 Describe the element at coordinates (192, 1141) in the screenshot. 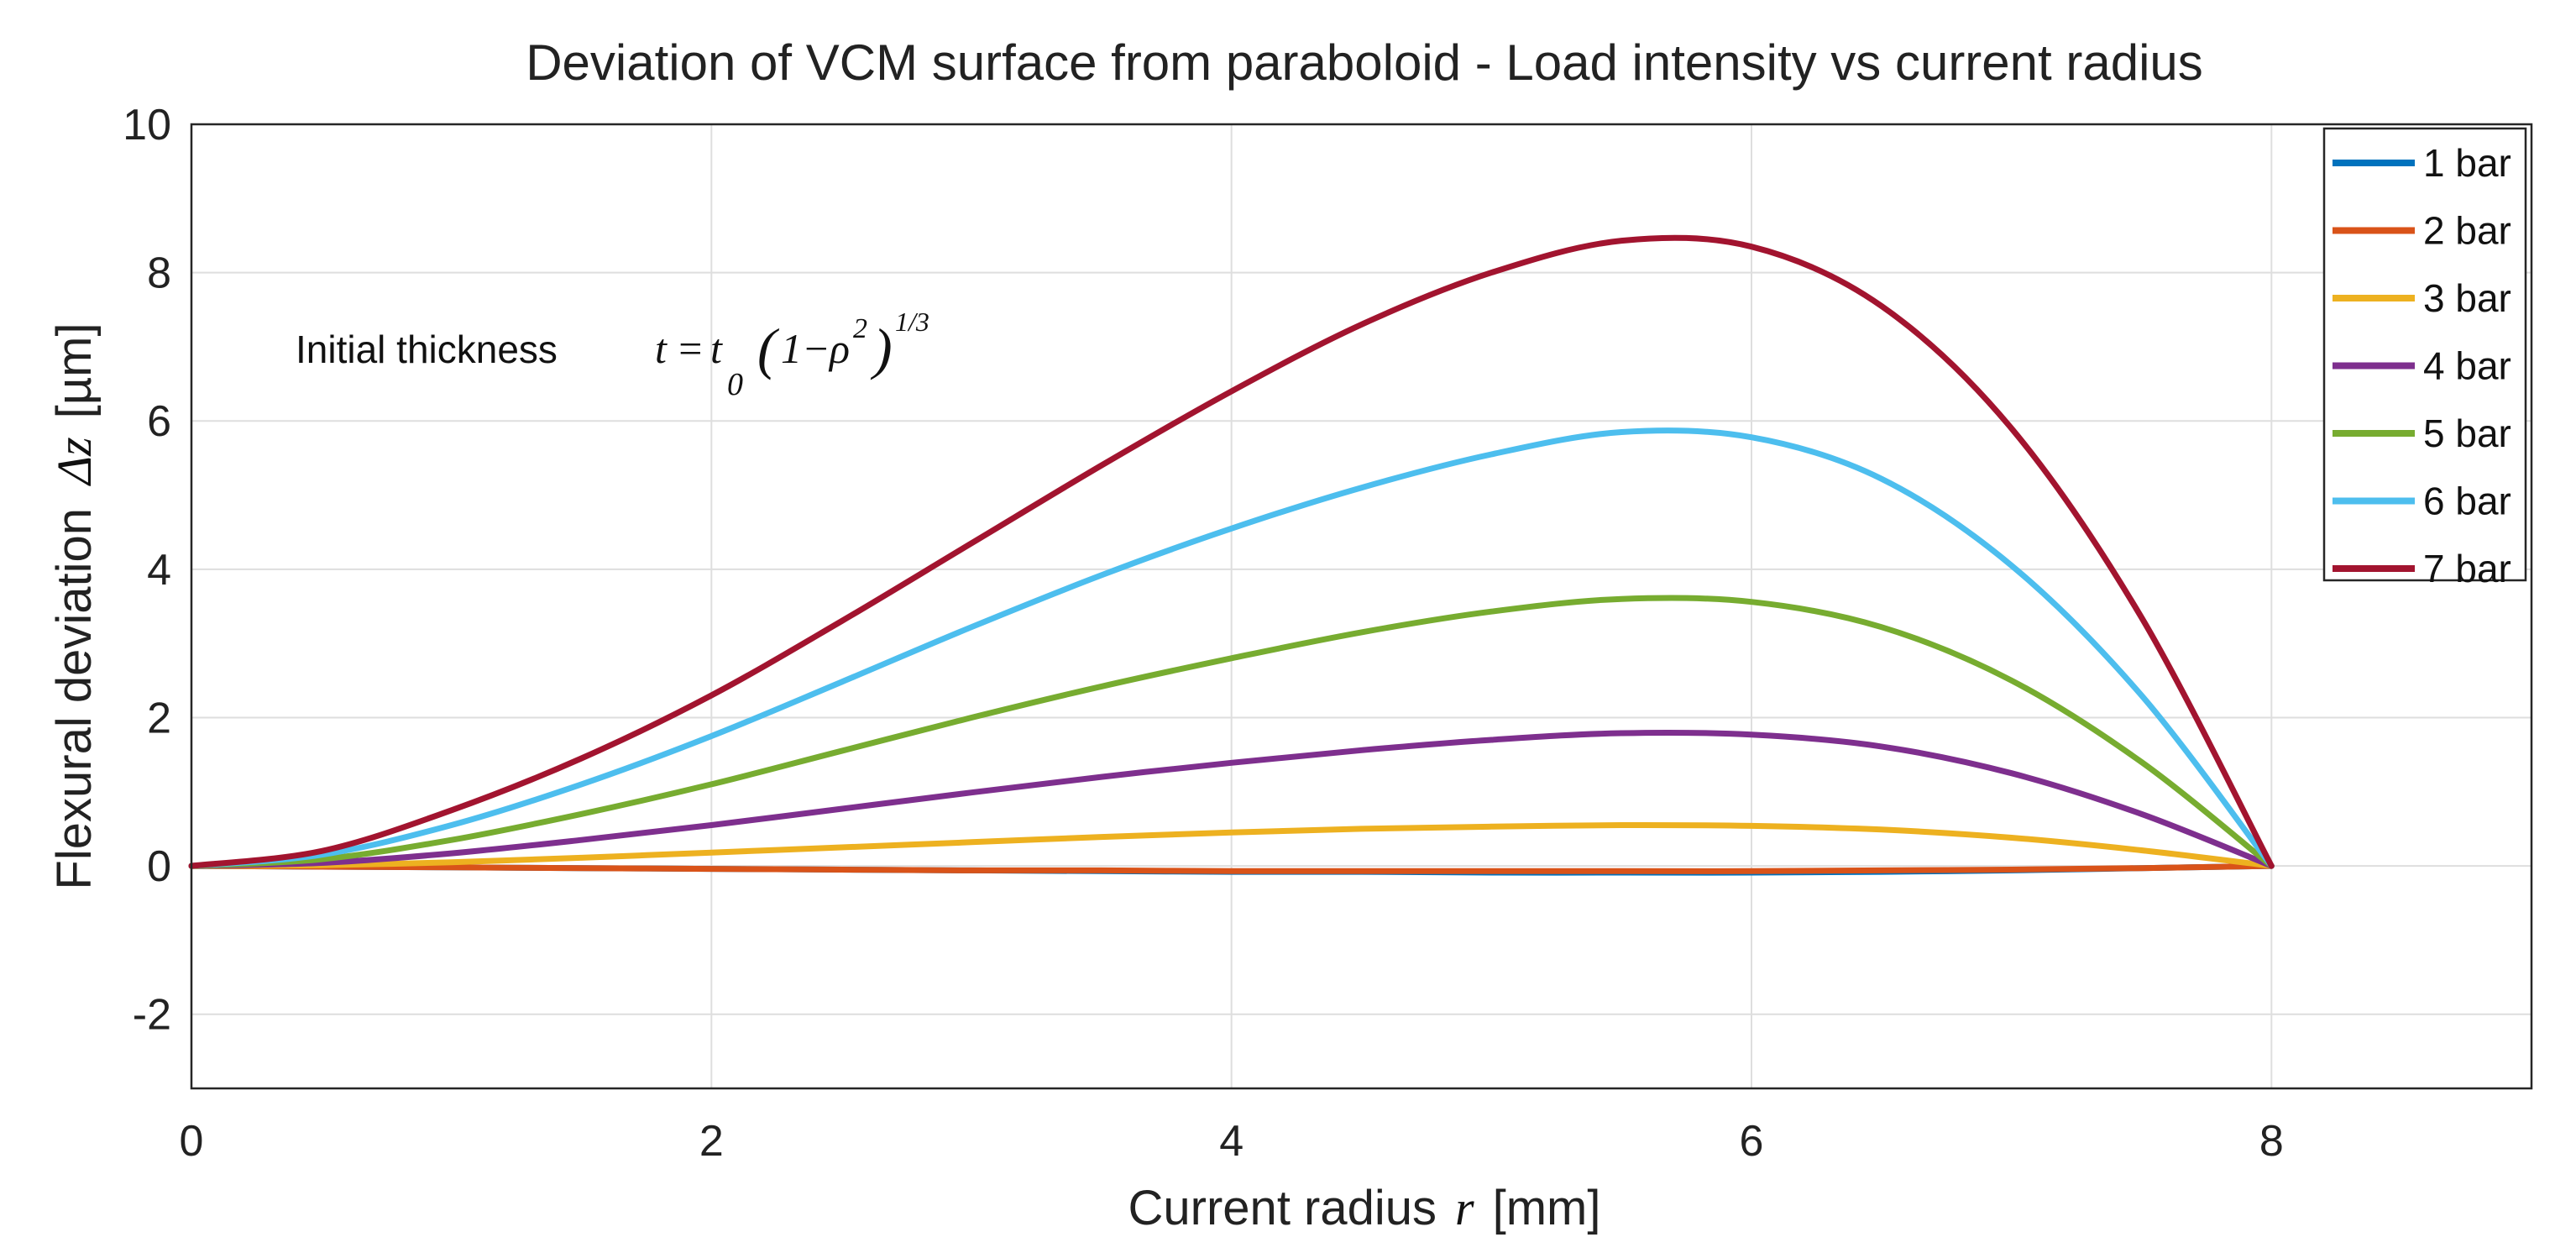

I see `x-tick-label: 0` at that location.